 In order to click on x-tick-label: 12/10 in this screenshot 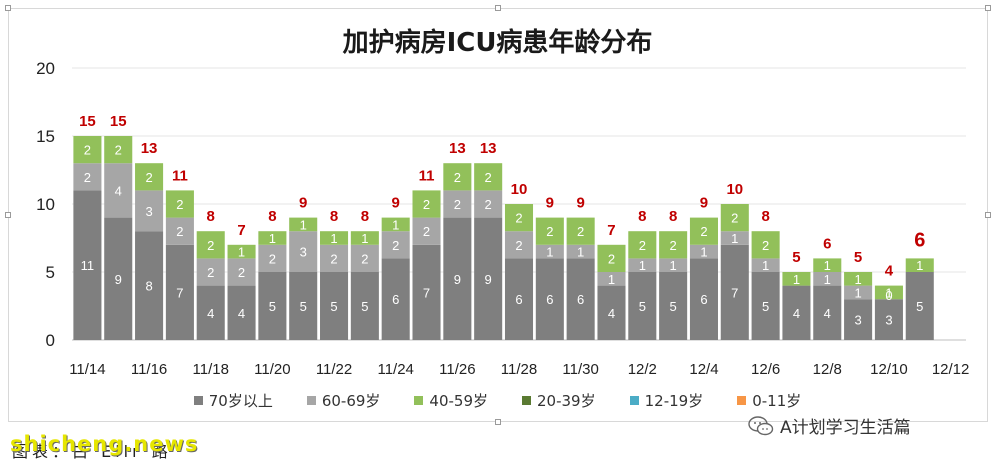, I will do `click(889, 369)`.